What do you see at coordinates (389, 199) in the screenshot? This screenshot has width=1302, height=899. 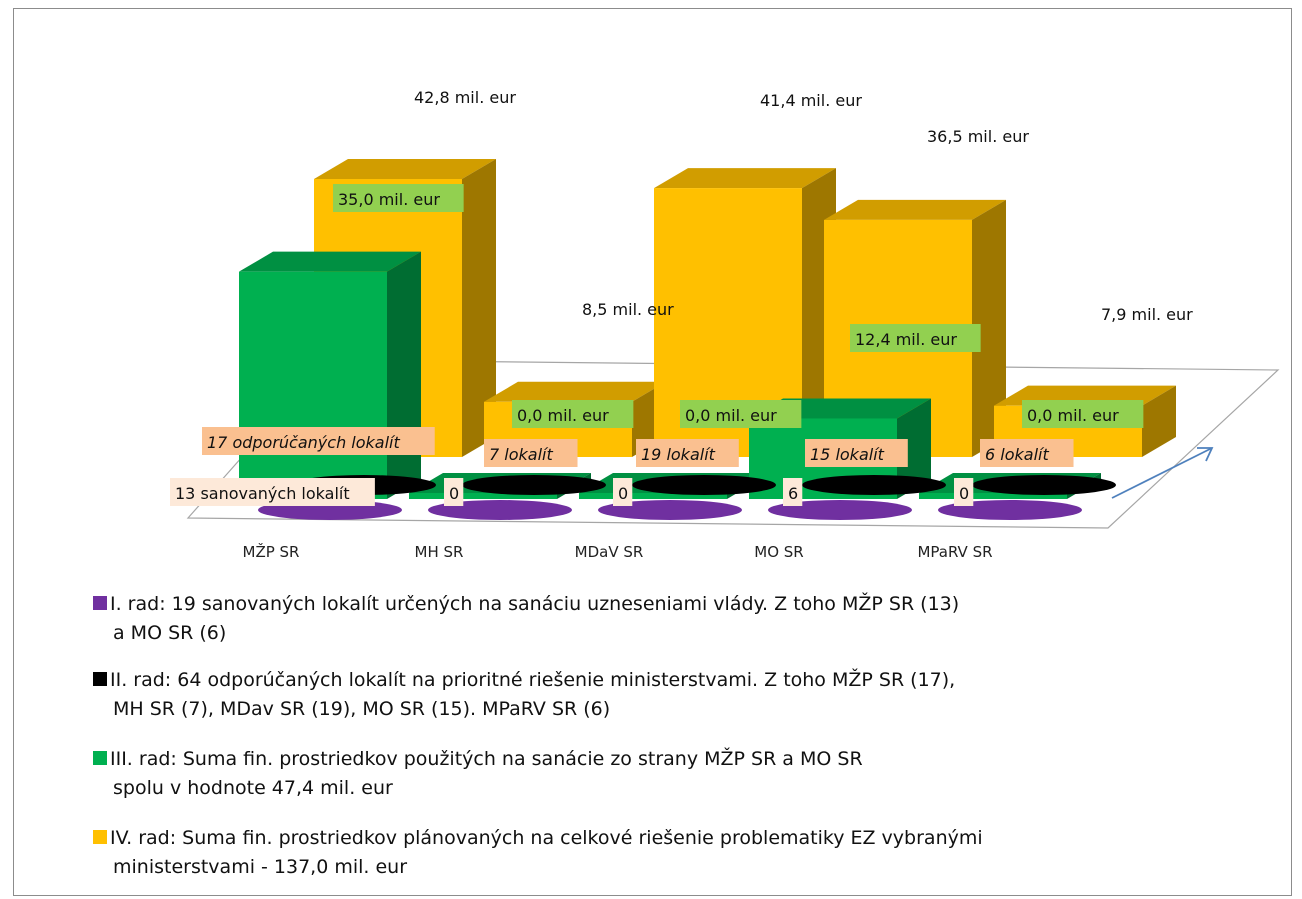 I see `data-label: 35,0 mil. eur` at bounding box center [389, 199].